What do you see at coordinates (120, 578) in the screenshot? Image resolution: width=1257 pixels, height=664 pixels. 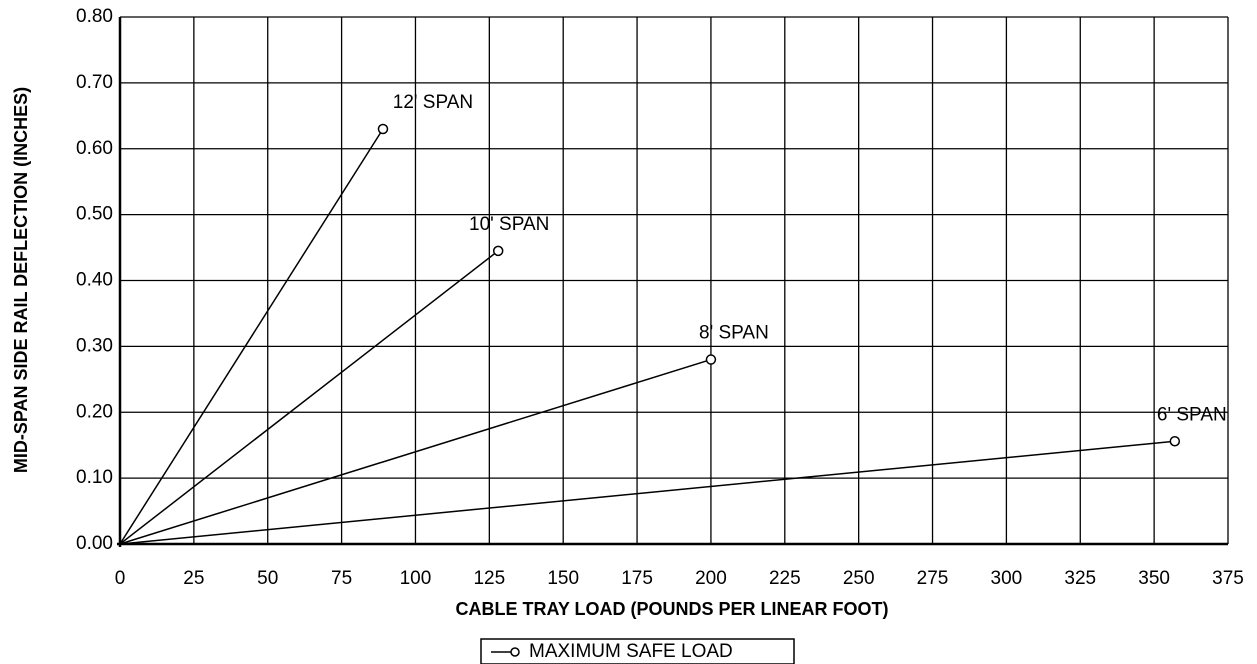 I see `x-tick-label: 0` at bounding box center [120, 578].